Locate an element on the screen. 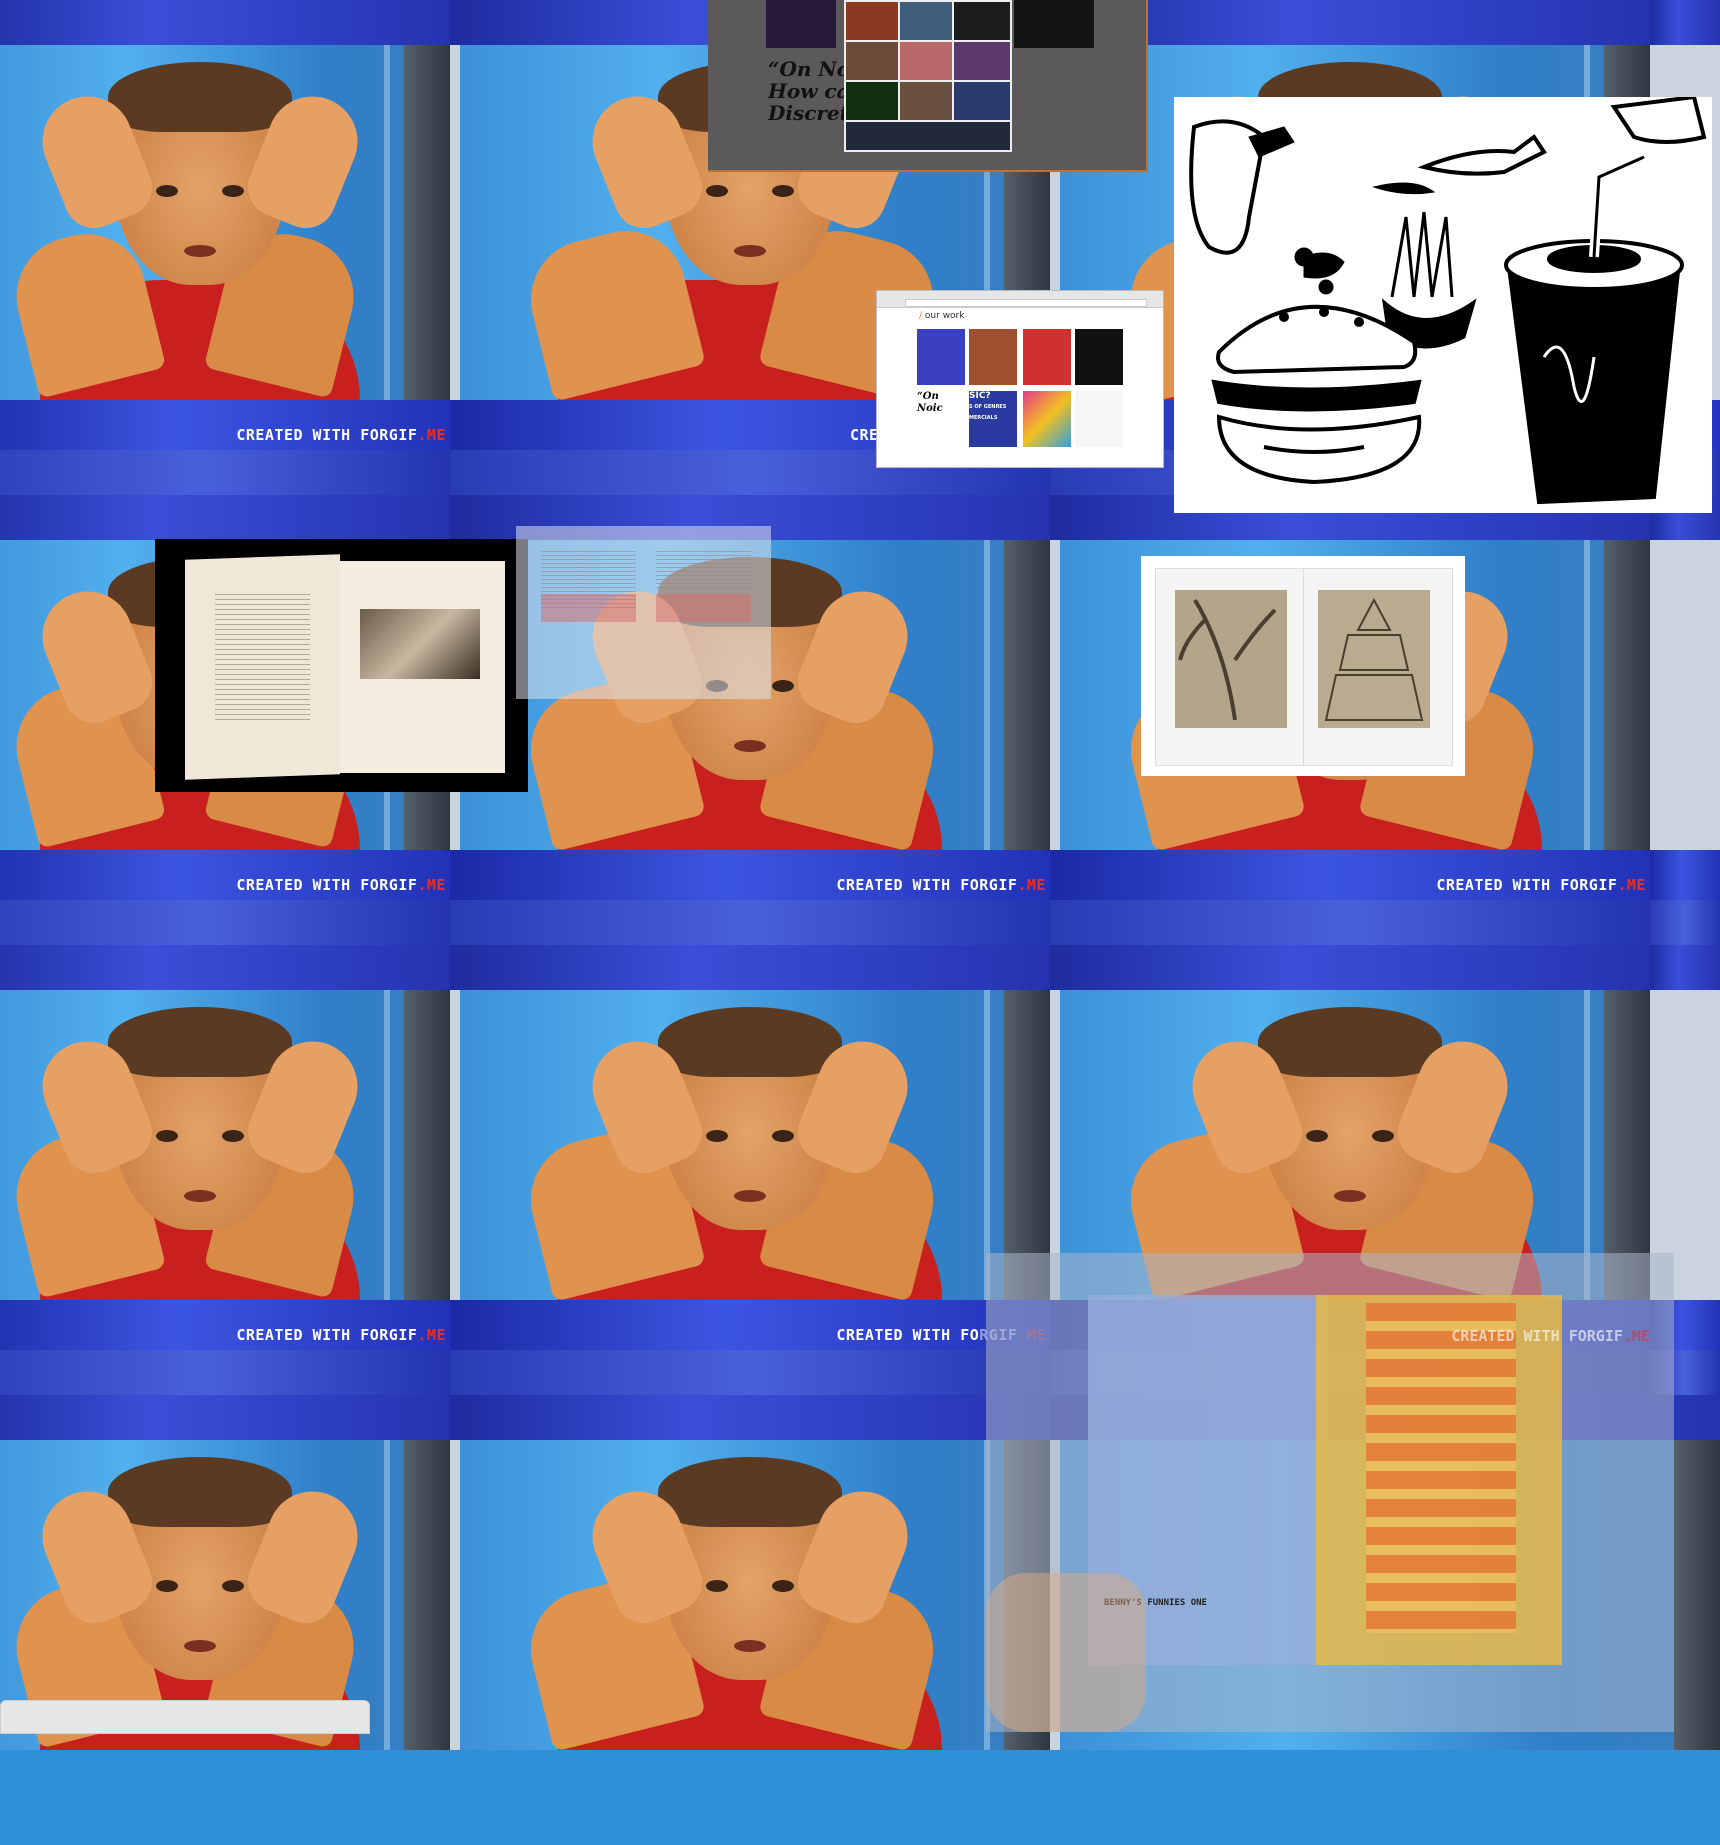 The width and height of the screenshot is (1720, 1845). sketchbook-spread-image is located at coordinates (1303, 666).